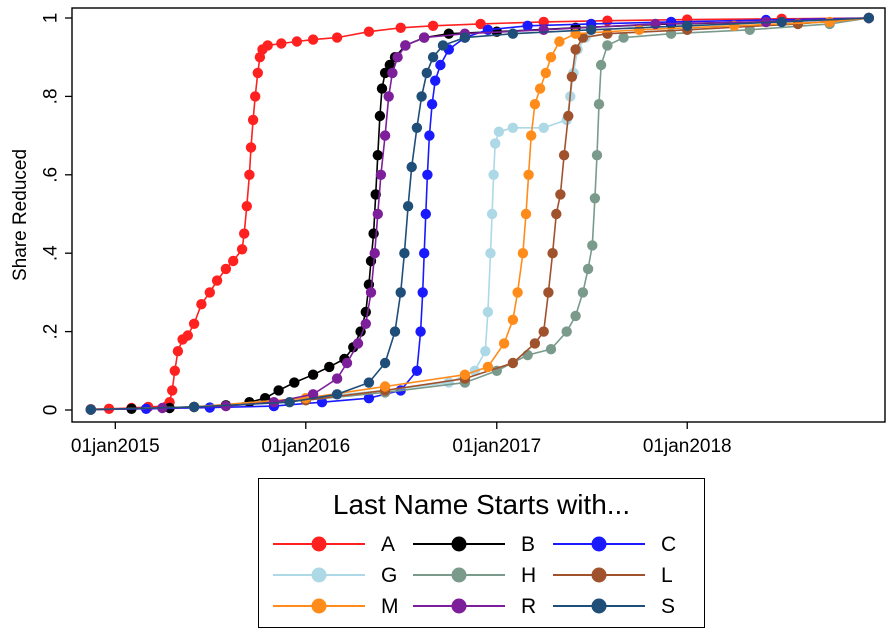 The image size is (895, 631). Describe the element at coordinates (623, 577) in the screenshot. I see `legend-item: L` at that location.